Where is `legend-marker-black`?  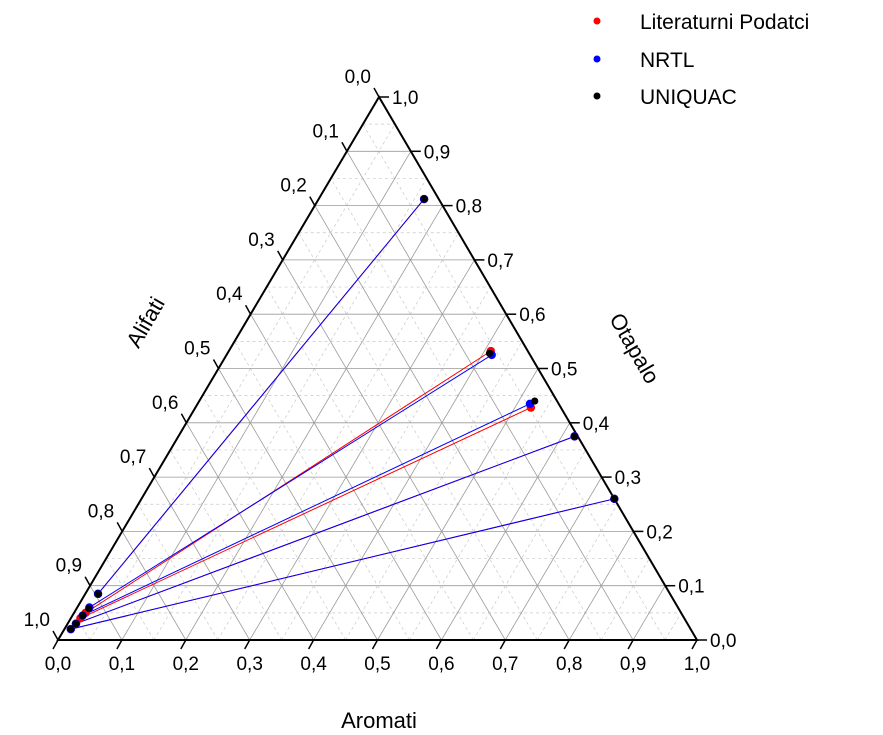
legend-marker-black is located at coordinates (597, 96).